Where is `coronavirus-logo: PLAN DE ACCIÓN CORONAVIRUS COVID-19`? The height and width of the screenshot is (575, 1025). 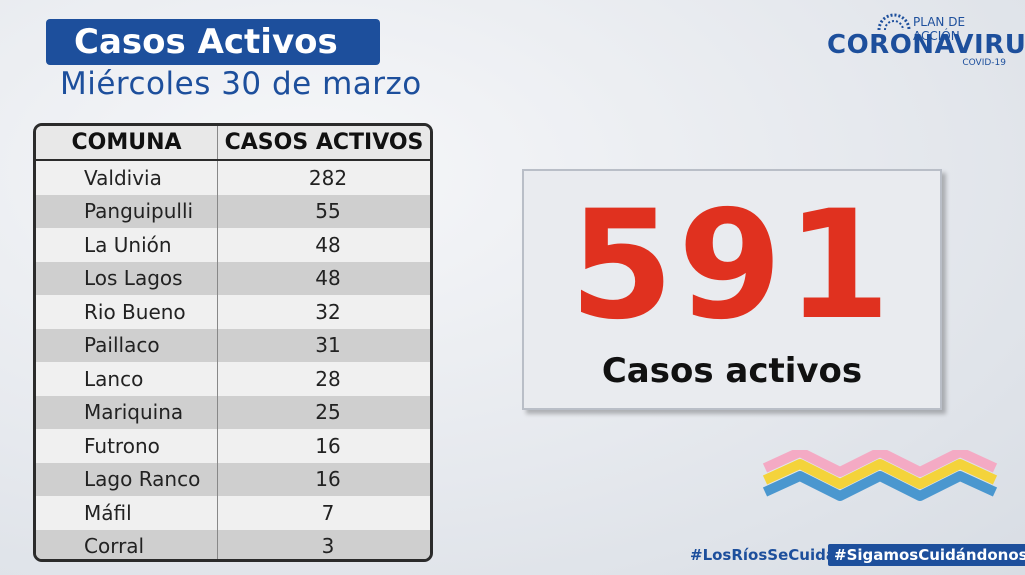
coronavirus-logo: PLAN DE ACCIÓN CORONAVIRUS COVID-19 is located at coordinates (925, 39).